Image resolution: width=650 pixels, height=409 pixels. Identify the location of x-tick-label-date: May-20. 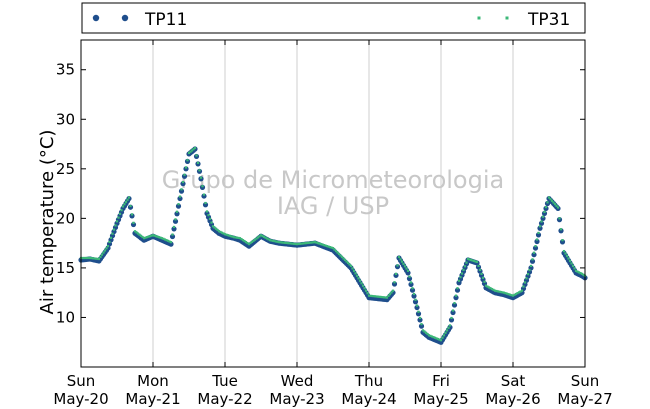
(80, 399).